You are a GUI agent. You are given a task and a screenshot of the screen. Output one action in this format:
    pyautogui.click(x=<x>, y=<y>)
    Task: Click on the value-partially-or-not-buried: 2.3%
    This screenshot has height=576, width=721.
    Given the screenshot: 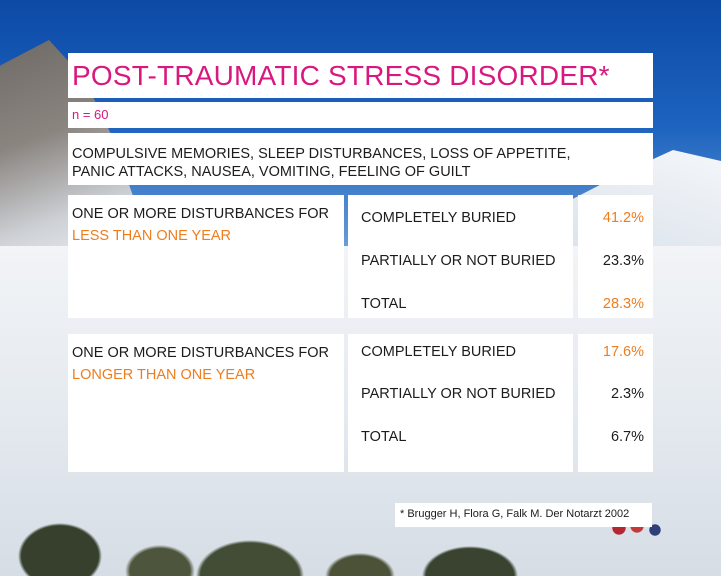 What is the action you would take?
    pyautogui.click(x=627, y=394)
    